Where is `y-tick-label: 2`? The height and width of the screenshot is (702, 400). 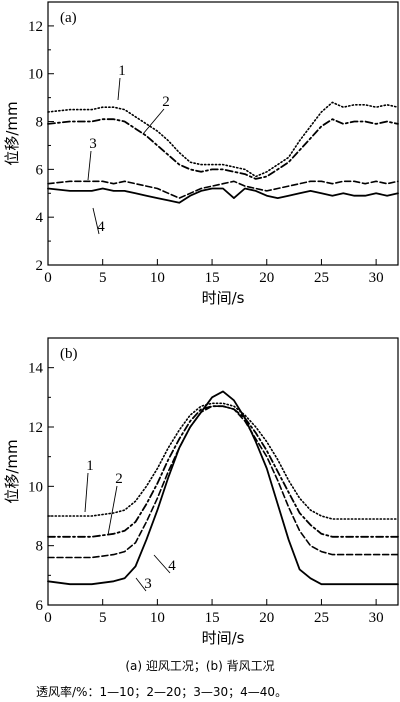 y-tick-label: 2 is located at coordinates (40, 266).